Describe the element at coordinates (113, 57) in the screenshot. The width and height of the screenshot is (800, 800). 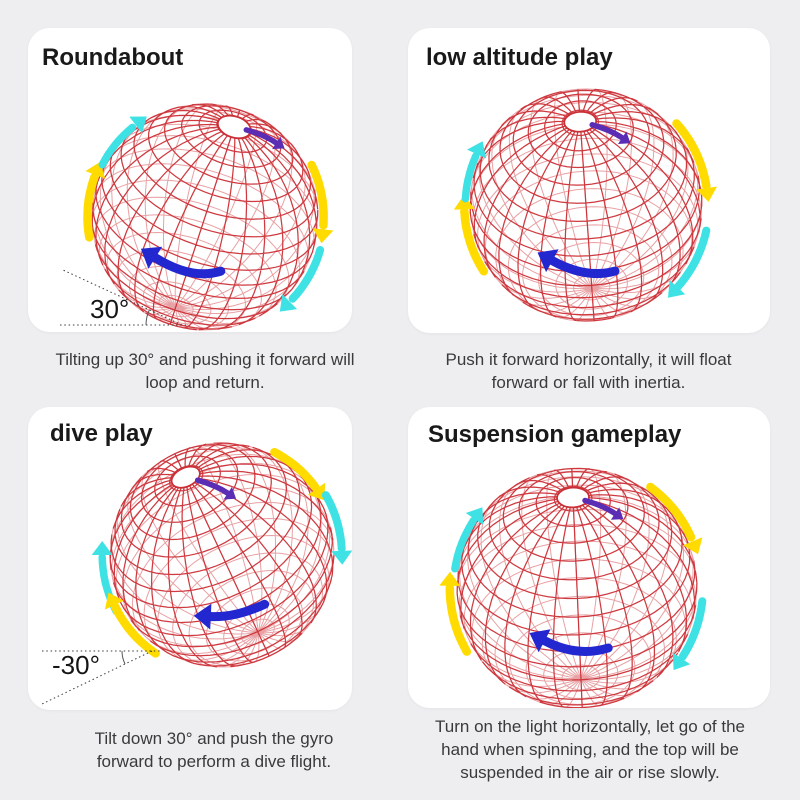
I see `section-title: Roundabout` at that location.